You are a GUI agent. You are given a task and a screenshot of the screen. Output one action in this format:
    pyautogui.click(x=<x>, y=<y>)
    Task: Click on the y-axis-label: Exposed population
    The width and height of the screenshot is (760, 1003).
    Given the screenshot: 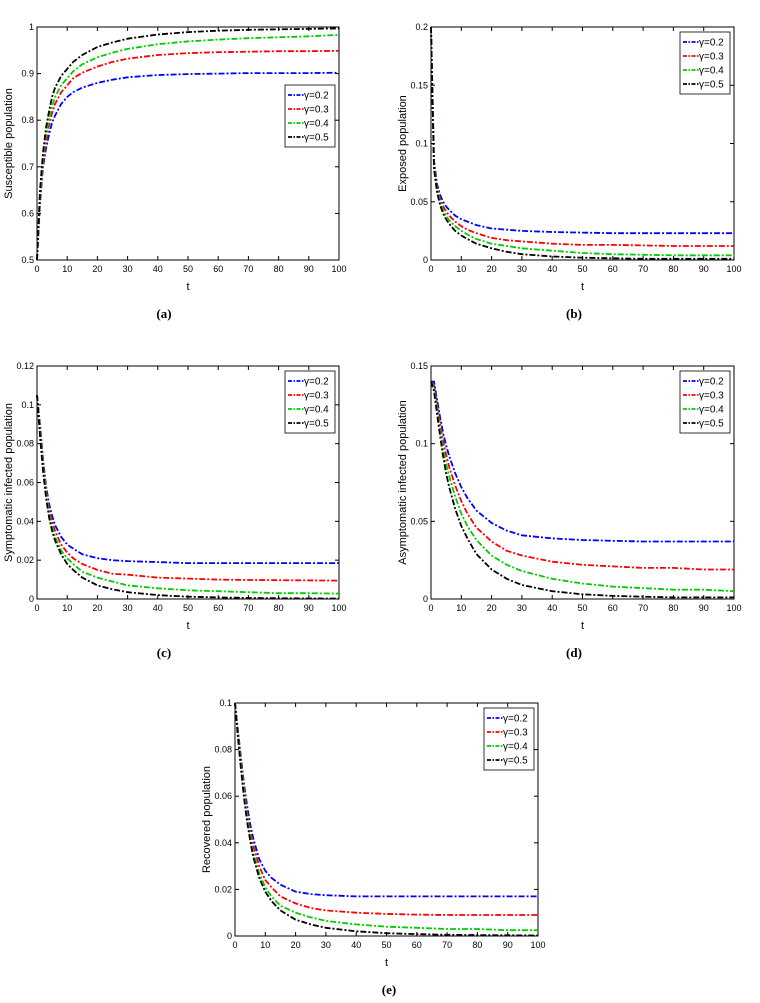 What is the action you would take?
    pyautogui.click(x=403, y=143)
    